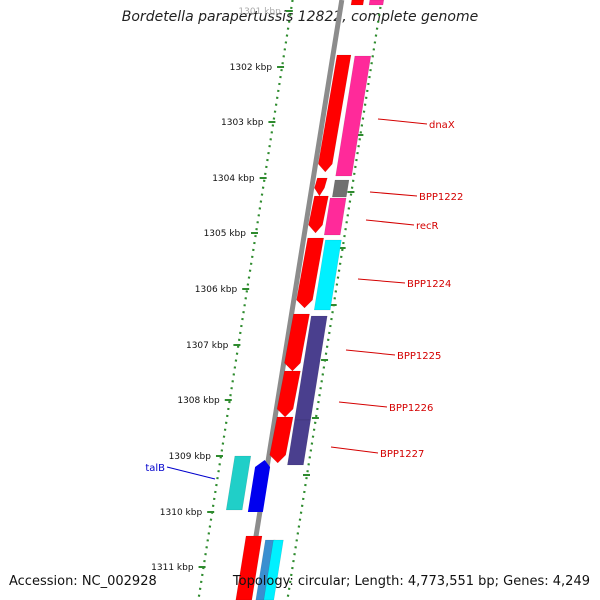  I want to click on gene-label-talb: talB, so click(155, 468).